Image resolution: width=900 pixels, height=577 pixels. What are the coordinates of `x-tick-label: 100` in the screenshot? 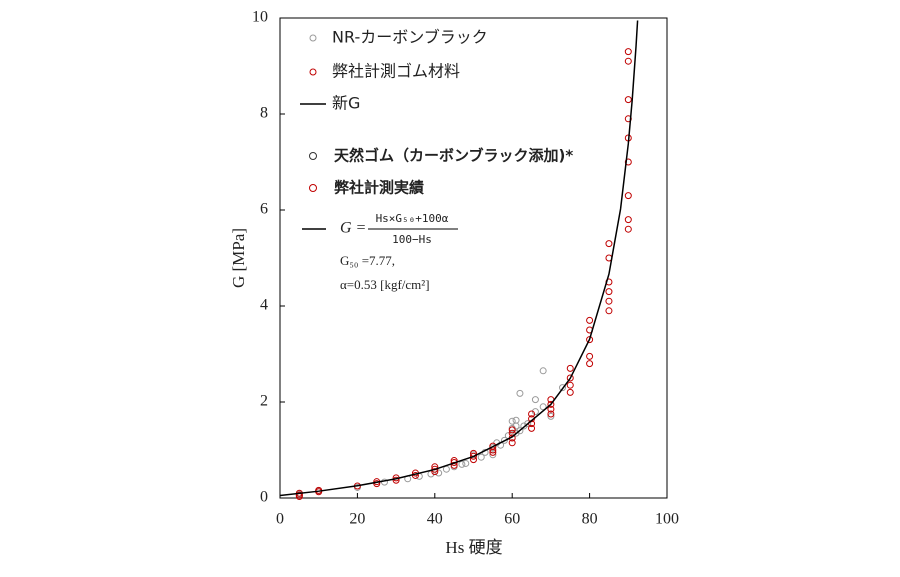 It's located at (667, 519).